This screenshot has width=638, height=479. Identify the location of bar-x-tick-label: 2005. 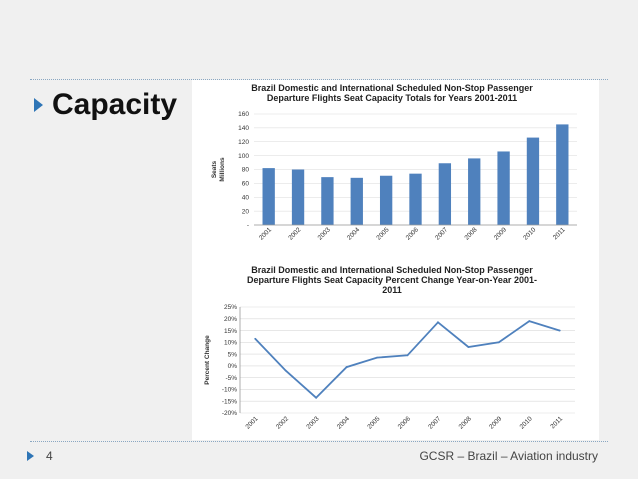
(382, 233).